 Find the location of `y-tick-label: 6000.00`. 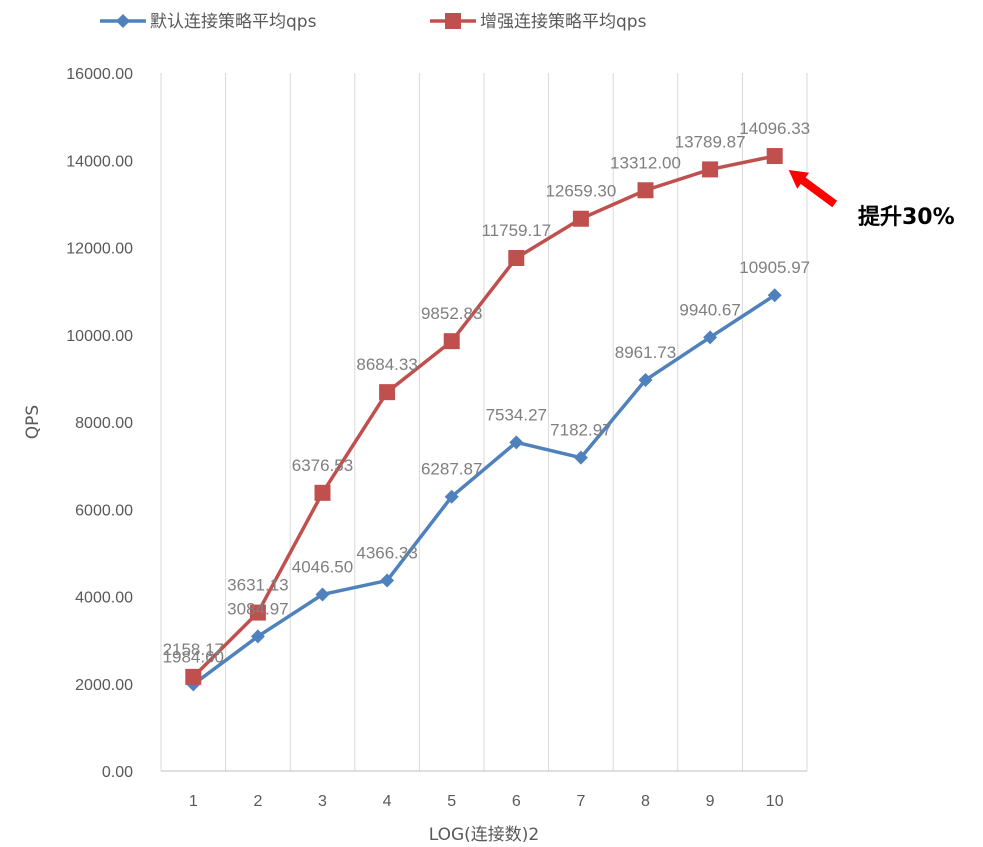

y-tick-label: 6000.00 is located at coordinates (104, 510).